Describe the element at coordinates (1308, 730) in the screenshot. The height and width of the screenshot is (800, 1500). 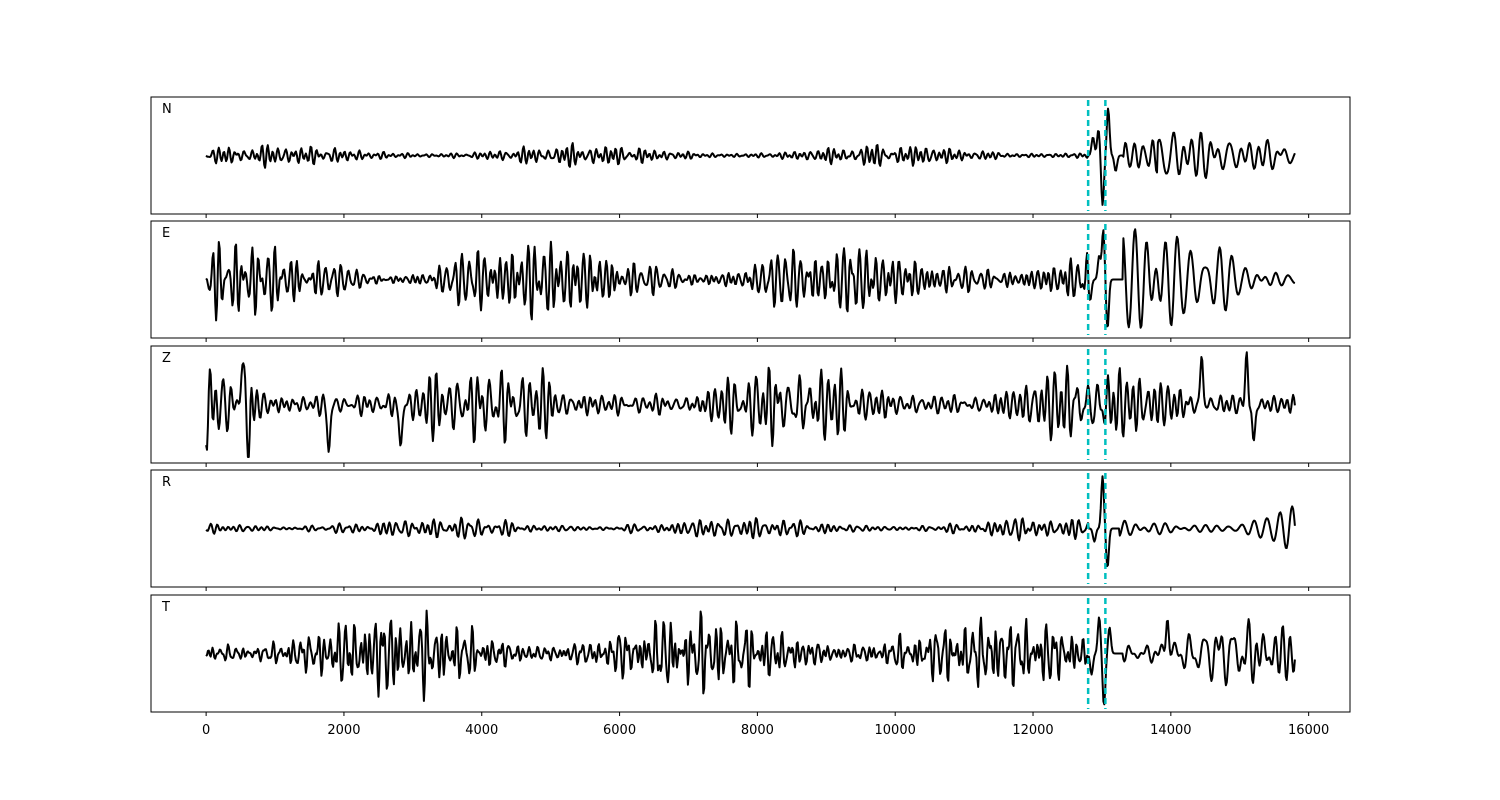
I see `x-tick-label: 16000` at that location.